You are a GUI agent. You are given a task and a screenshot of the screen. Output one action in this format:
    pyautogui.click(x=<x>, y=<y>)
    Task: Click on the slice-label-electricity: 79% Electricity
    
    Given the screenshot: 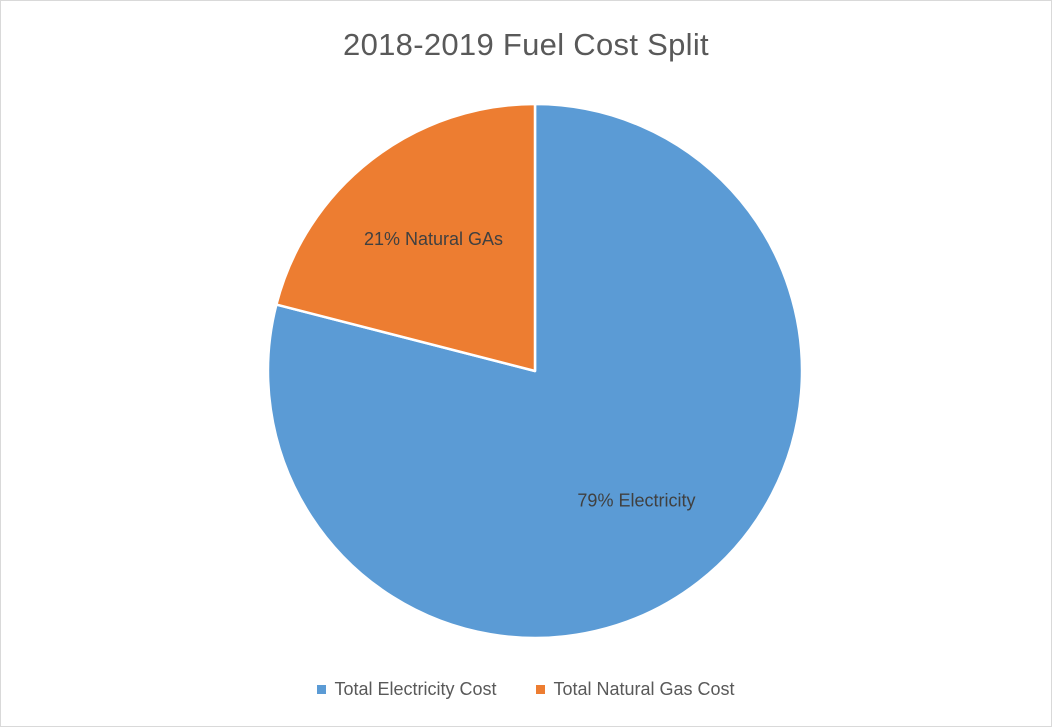 What is the action you would take?
    pyautogui.click(x=636, y=501)
    